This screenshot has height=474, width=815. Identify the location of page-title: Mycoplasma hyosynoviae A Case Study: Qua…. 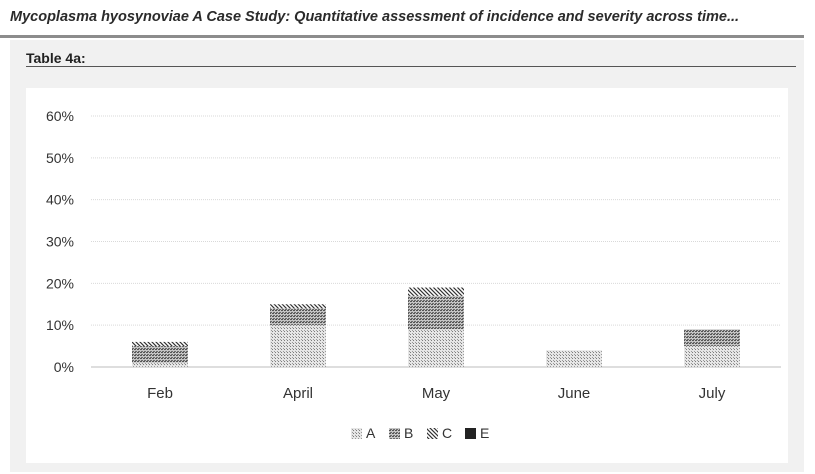
(375, 17).